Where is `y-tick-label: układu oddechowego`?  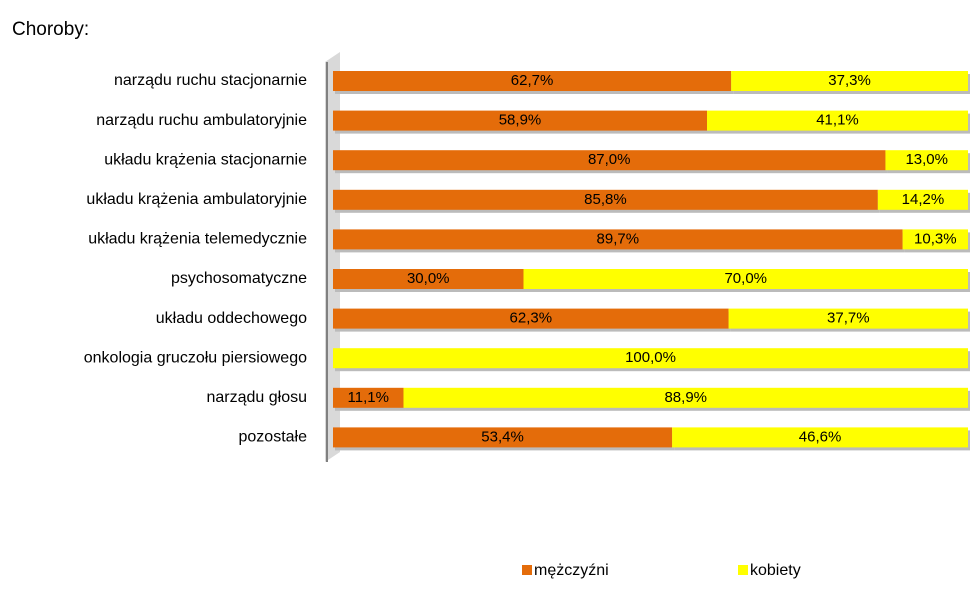 y-tick-label: układu oddechowego is located at coordinates (231, 318).